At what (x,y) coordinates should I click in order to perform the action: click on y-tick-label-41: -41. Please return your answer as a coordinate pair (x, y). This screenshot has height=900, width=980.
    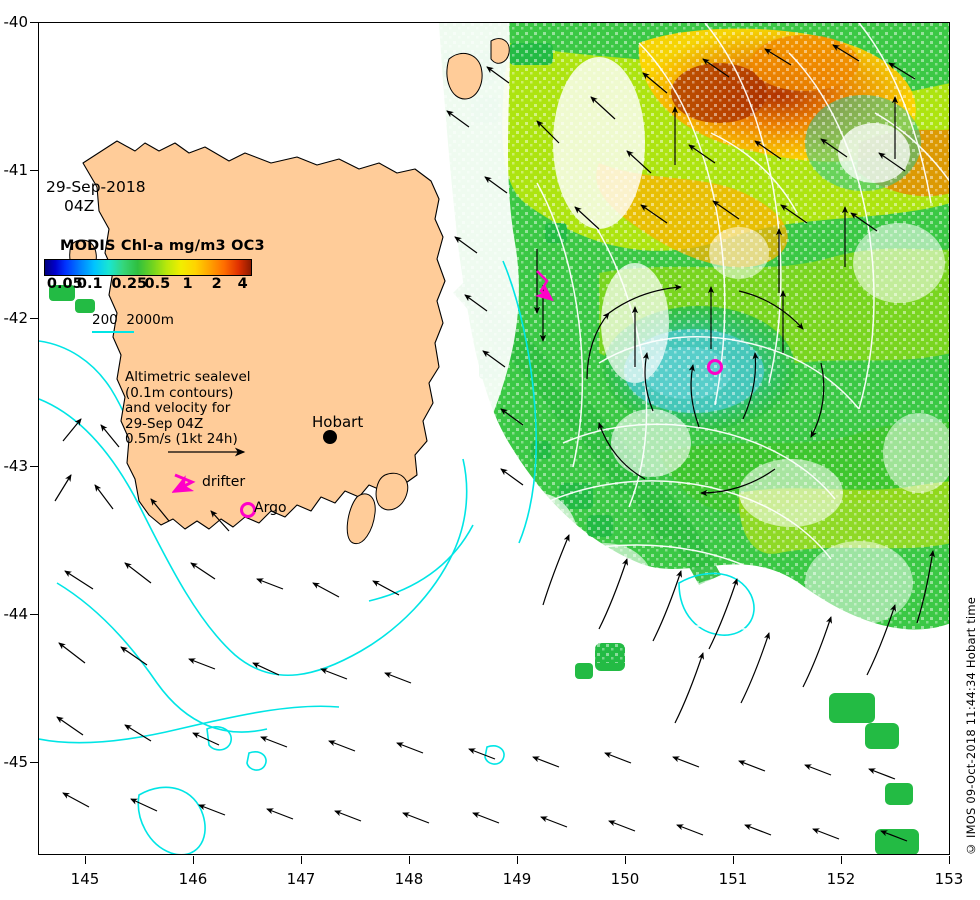
    Looking at the image, I should click on (16, 170).